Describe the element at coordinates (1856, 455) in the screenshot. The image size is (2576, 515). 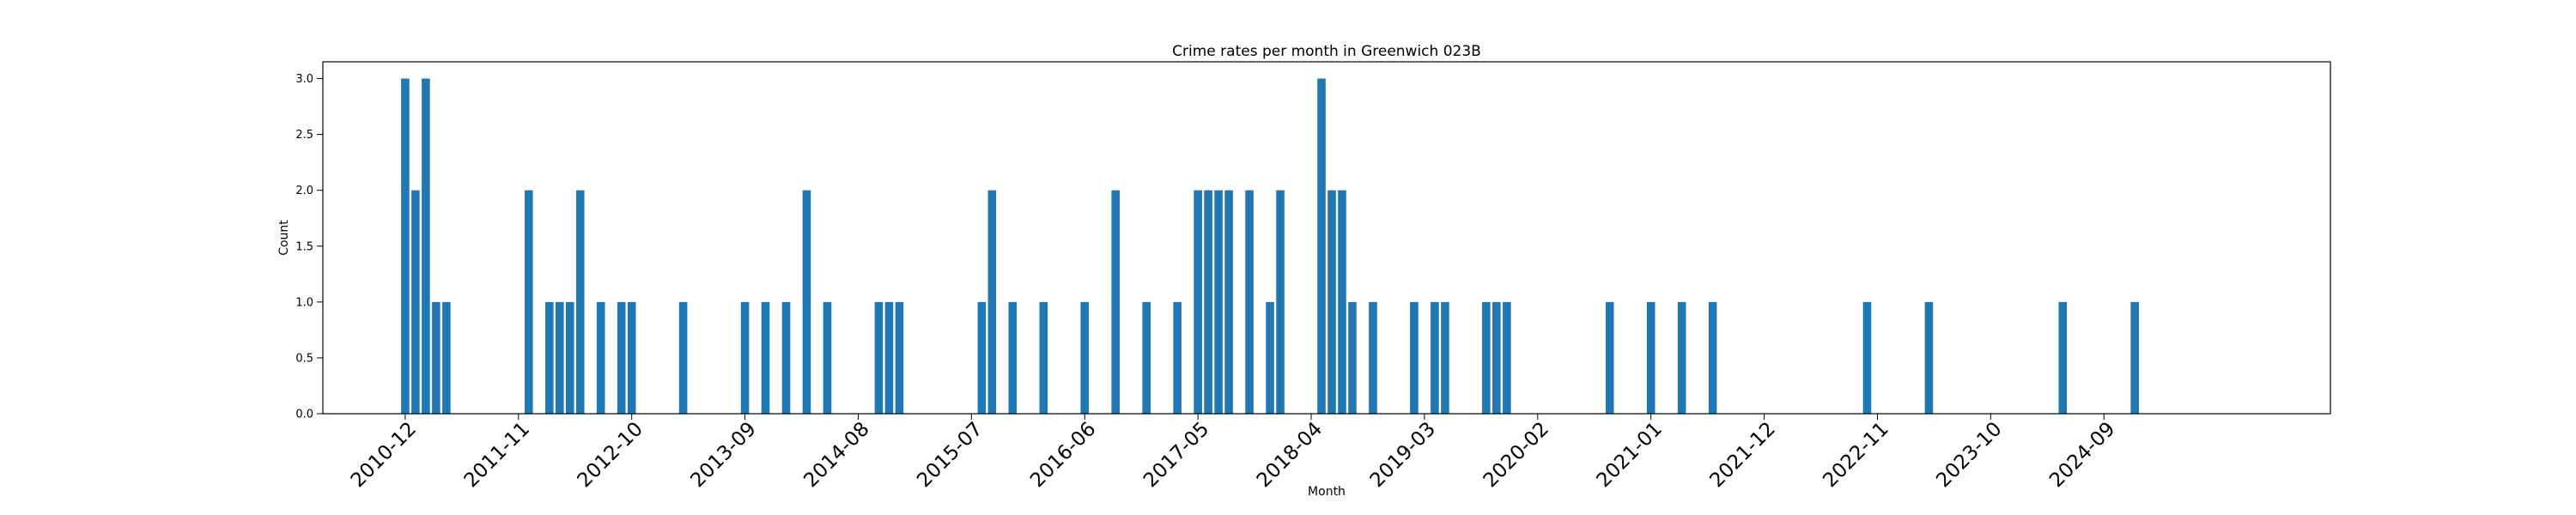
I see `x-tick-label: 2022-11` at that location.